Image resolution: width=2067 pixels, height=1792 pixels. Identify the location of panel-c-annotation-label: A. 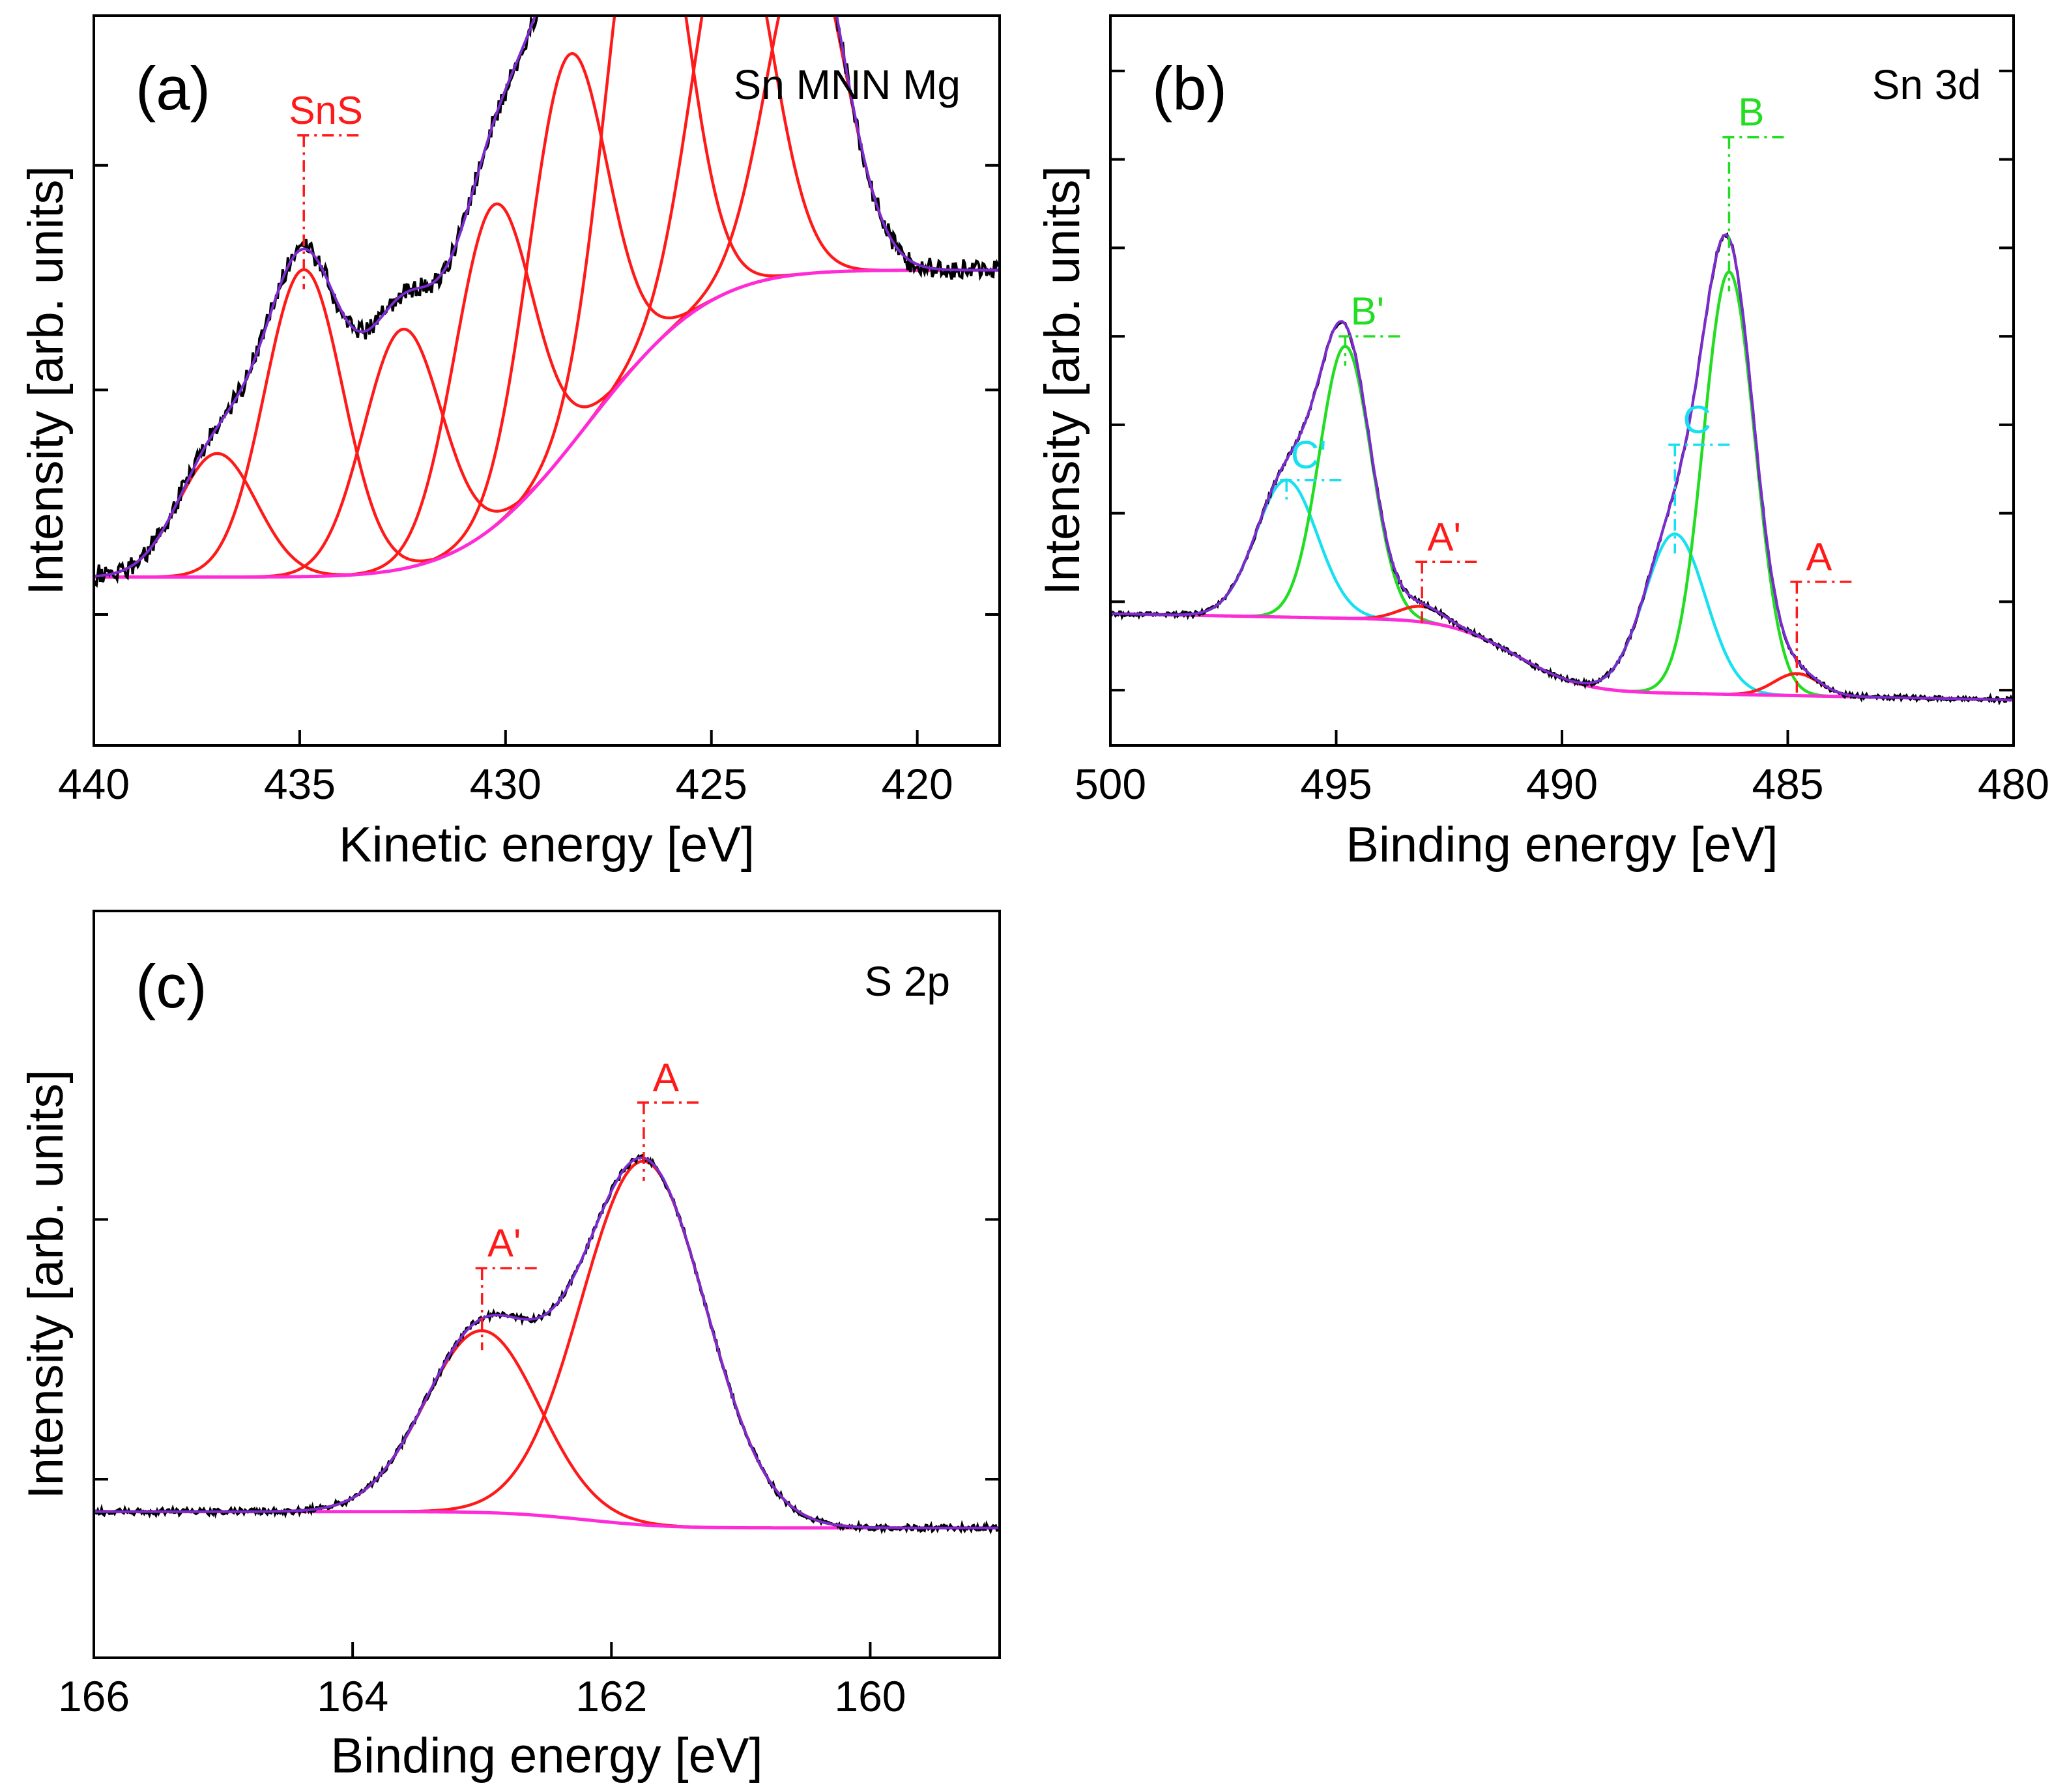
(666, 1077).